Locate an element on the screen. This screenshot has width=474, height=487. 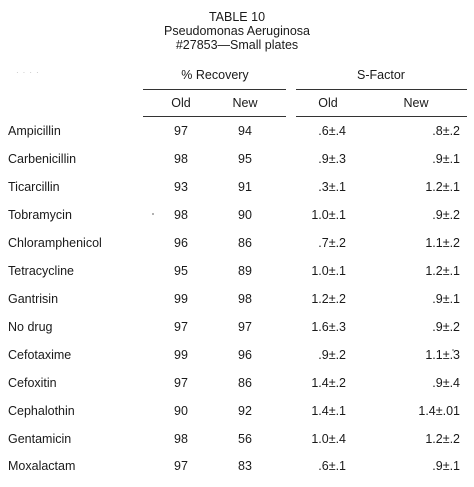
drug-name: Carbenicillin is located at coordinates (42, 159).